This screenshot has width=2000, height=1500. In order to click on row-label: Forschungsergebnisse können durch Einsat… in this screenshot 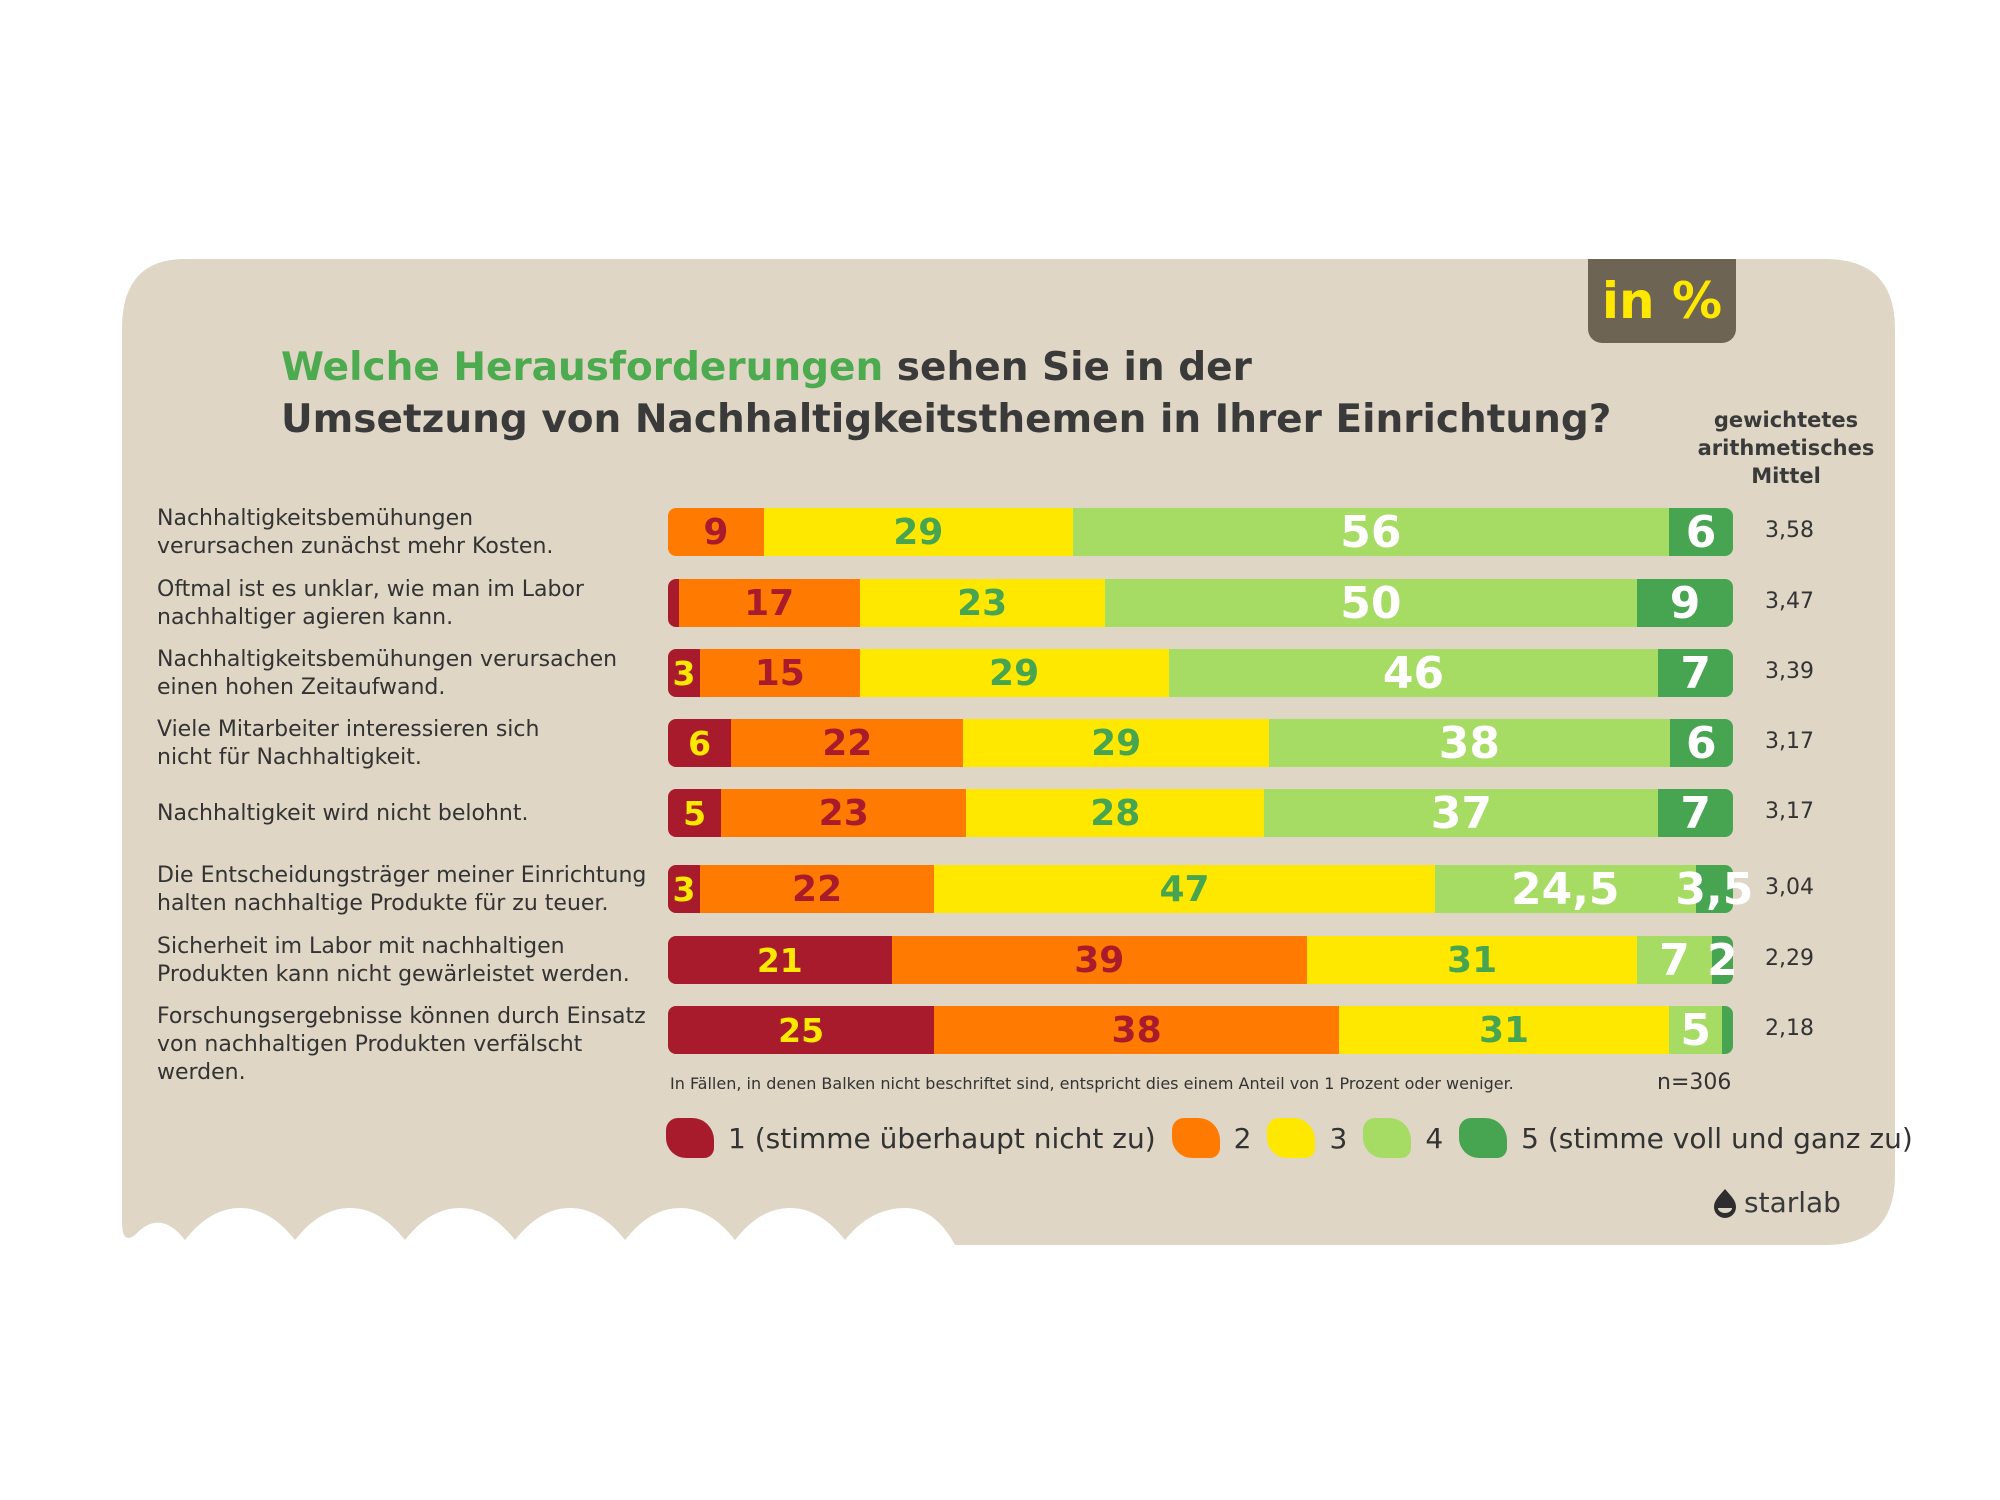, I will do `click(417, 1045)`.